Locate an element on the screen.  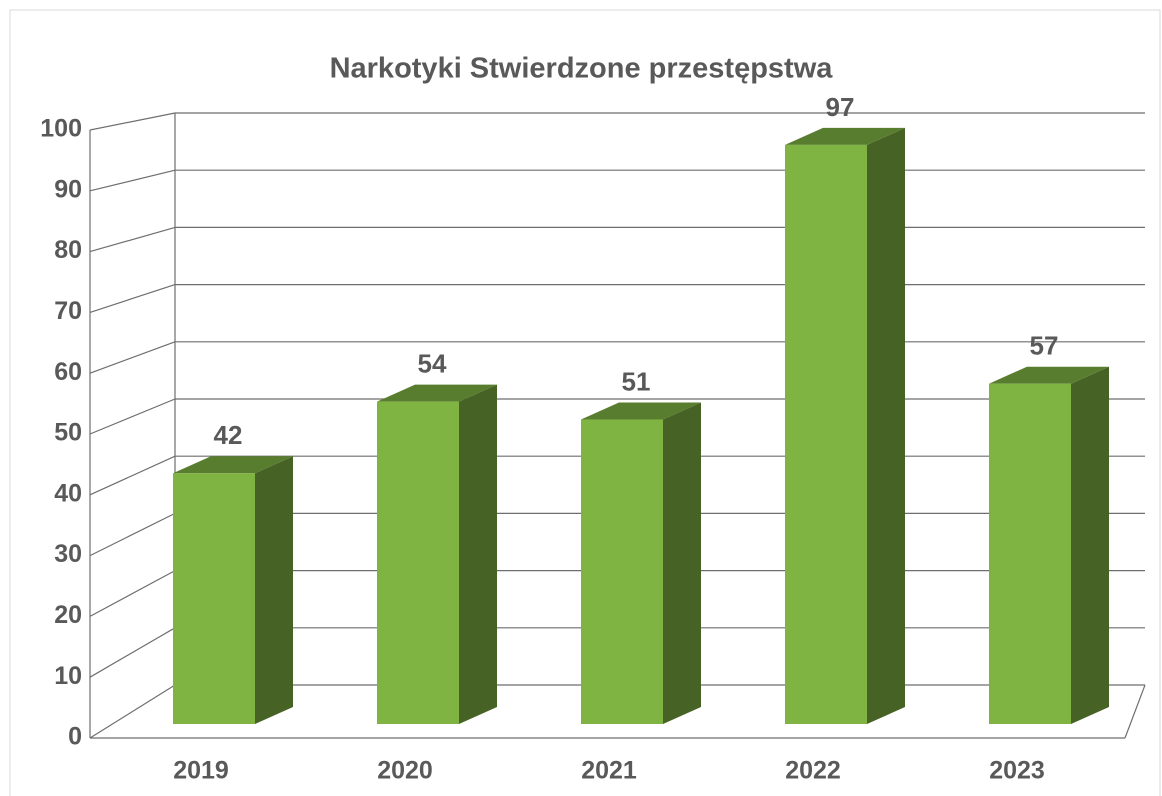
y-tick-label: 0 is located at coordinates (75, 737).